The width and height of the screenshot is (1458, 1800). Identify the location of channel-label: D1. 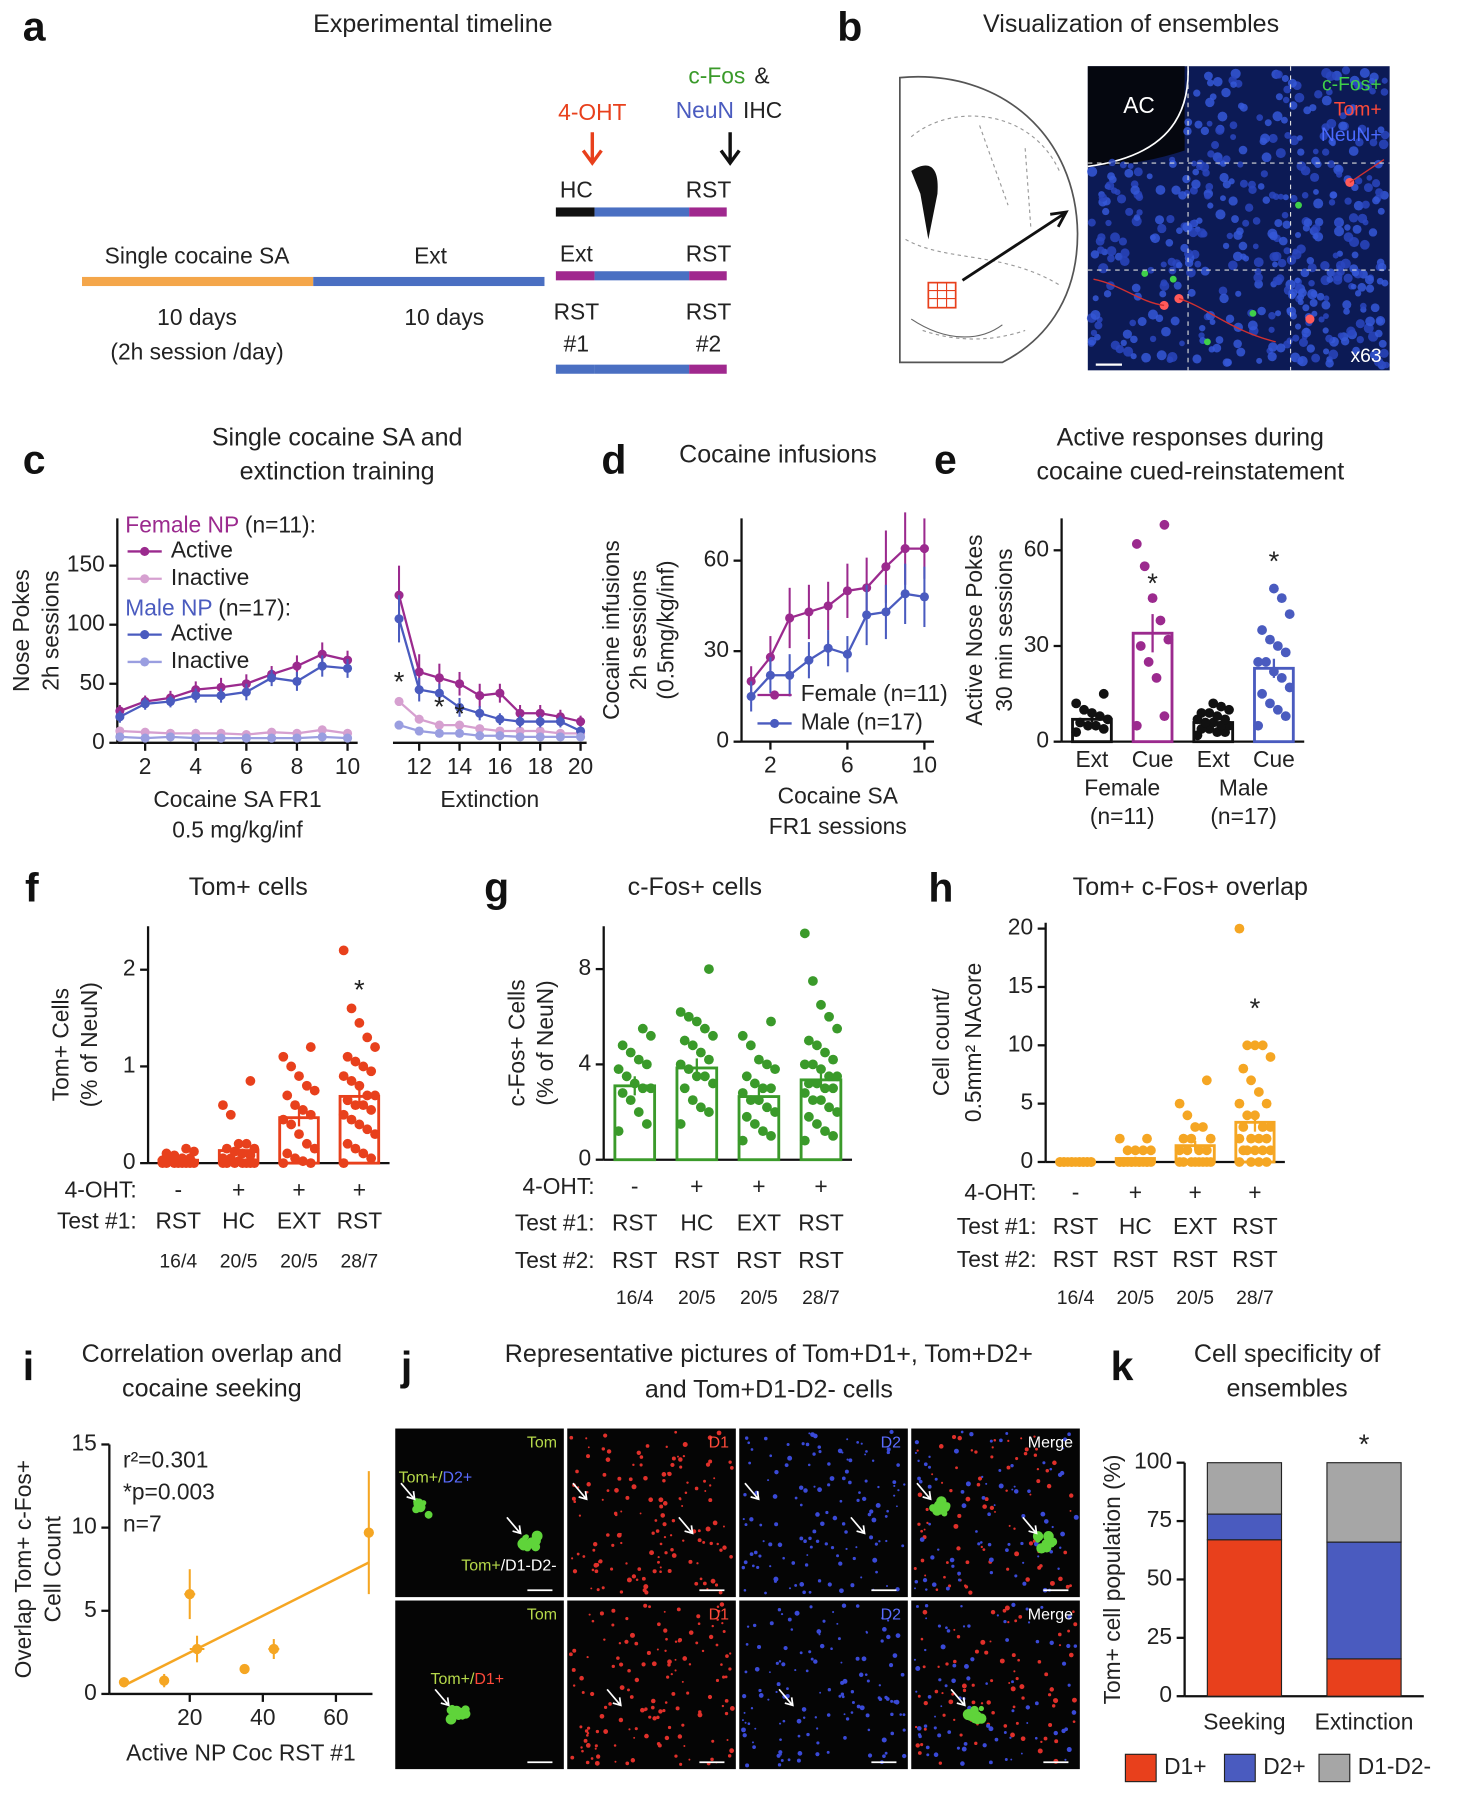
(719, 1615).